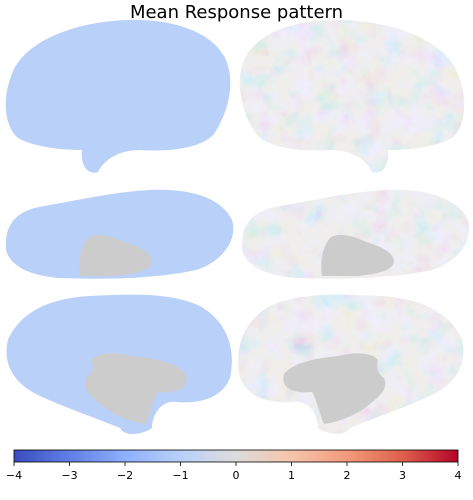 The height and width of the screenshot is (500, 473). I want to click on colorbar-tick-label: 1, so click(291, 475).